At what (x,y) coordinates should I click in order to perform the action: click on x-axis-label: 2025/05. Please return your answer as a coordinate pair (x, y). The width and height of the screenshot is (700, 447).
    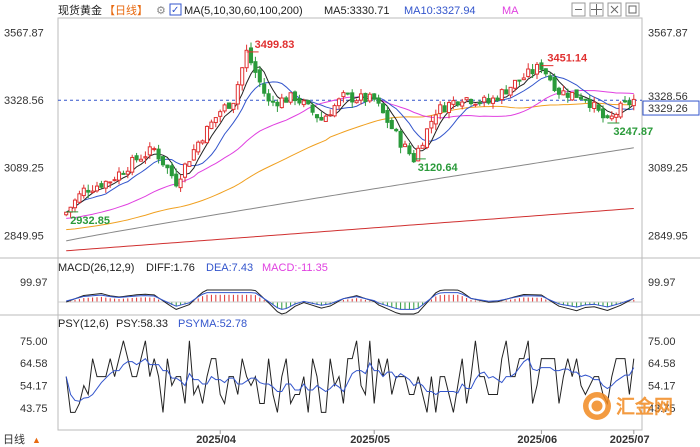
    Looking at the image, I should click on (370, 440).